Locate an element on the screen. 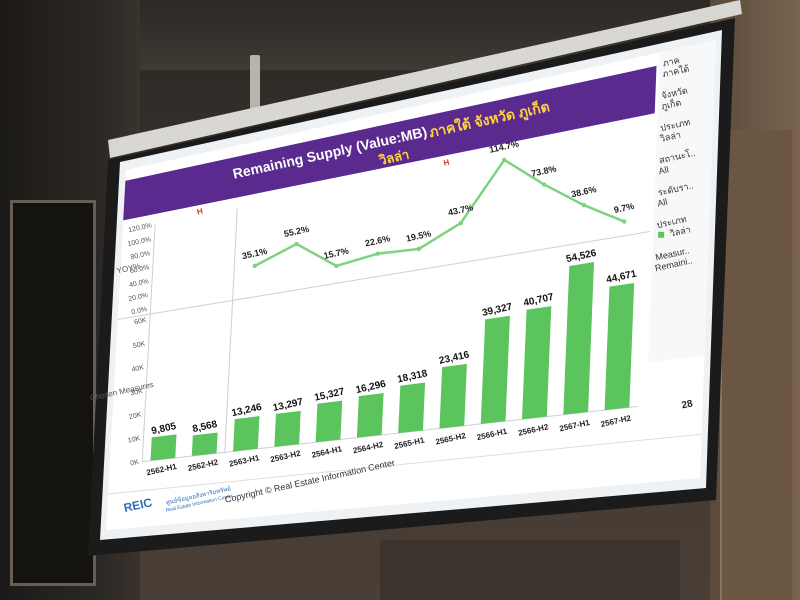 The height and width of the screenshot is (600, 800). legend-swatch is located at coordinates (661, 234).